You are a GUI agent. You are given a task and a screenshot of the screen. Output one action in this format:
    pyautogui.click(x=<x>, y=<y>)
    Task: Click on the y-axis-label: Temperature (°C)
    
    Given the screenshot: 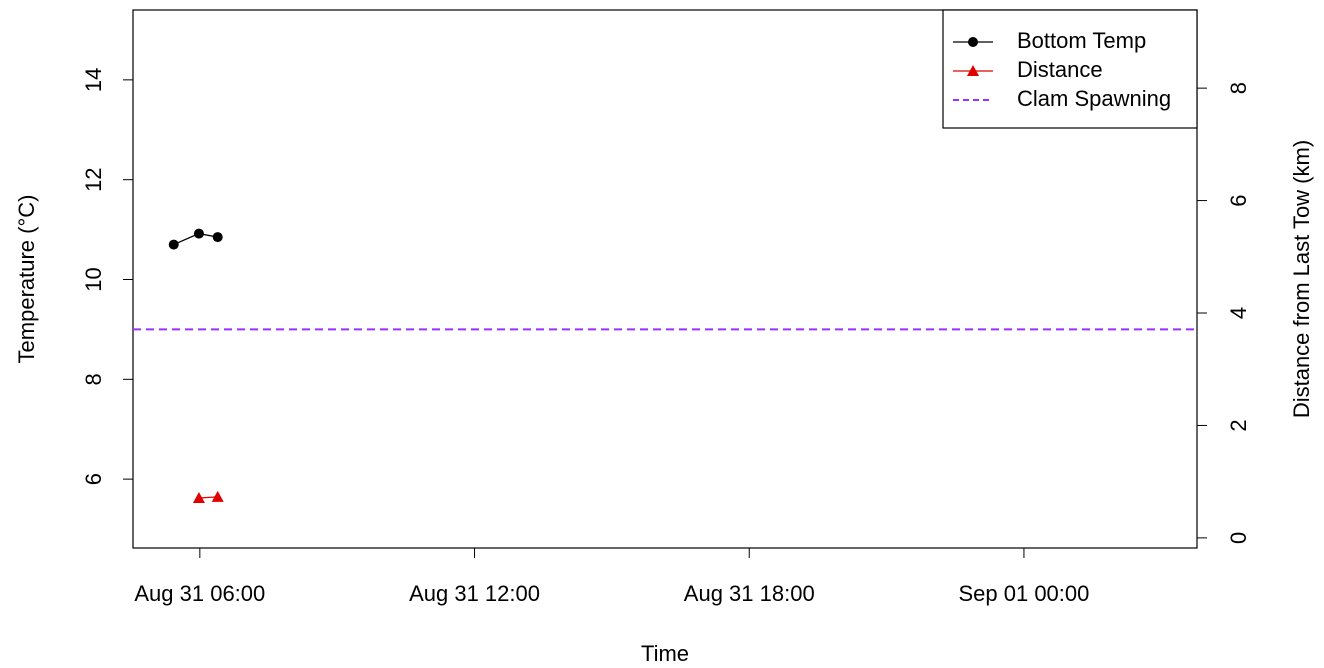 What is the action you would take?
    pyautogui.click(x=26, y=279)
    